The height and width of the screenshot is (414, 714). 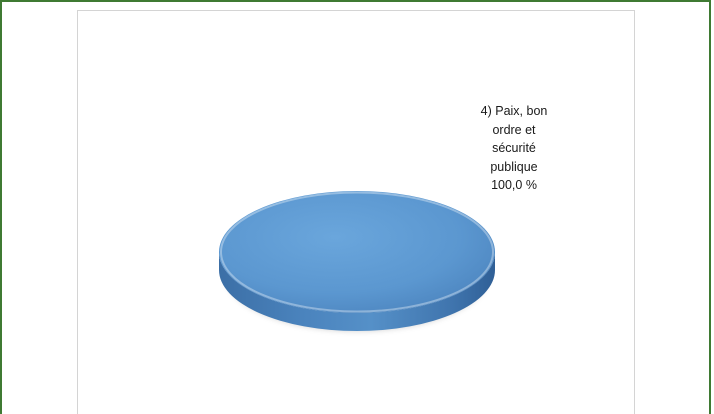 I want to click on pie-slice-bevel, so click(x=357, y=252).